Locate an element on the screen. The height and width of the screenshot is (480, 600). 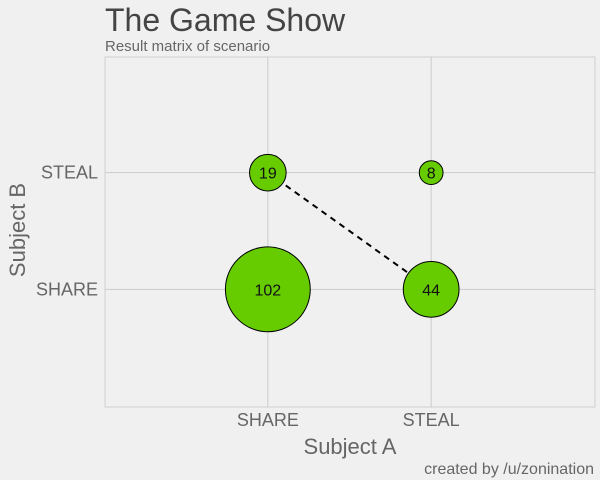
connector-layer is located at coordinates (349, 231).